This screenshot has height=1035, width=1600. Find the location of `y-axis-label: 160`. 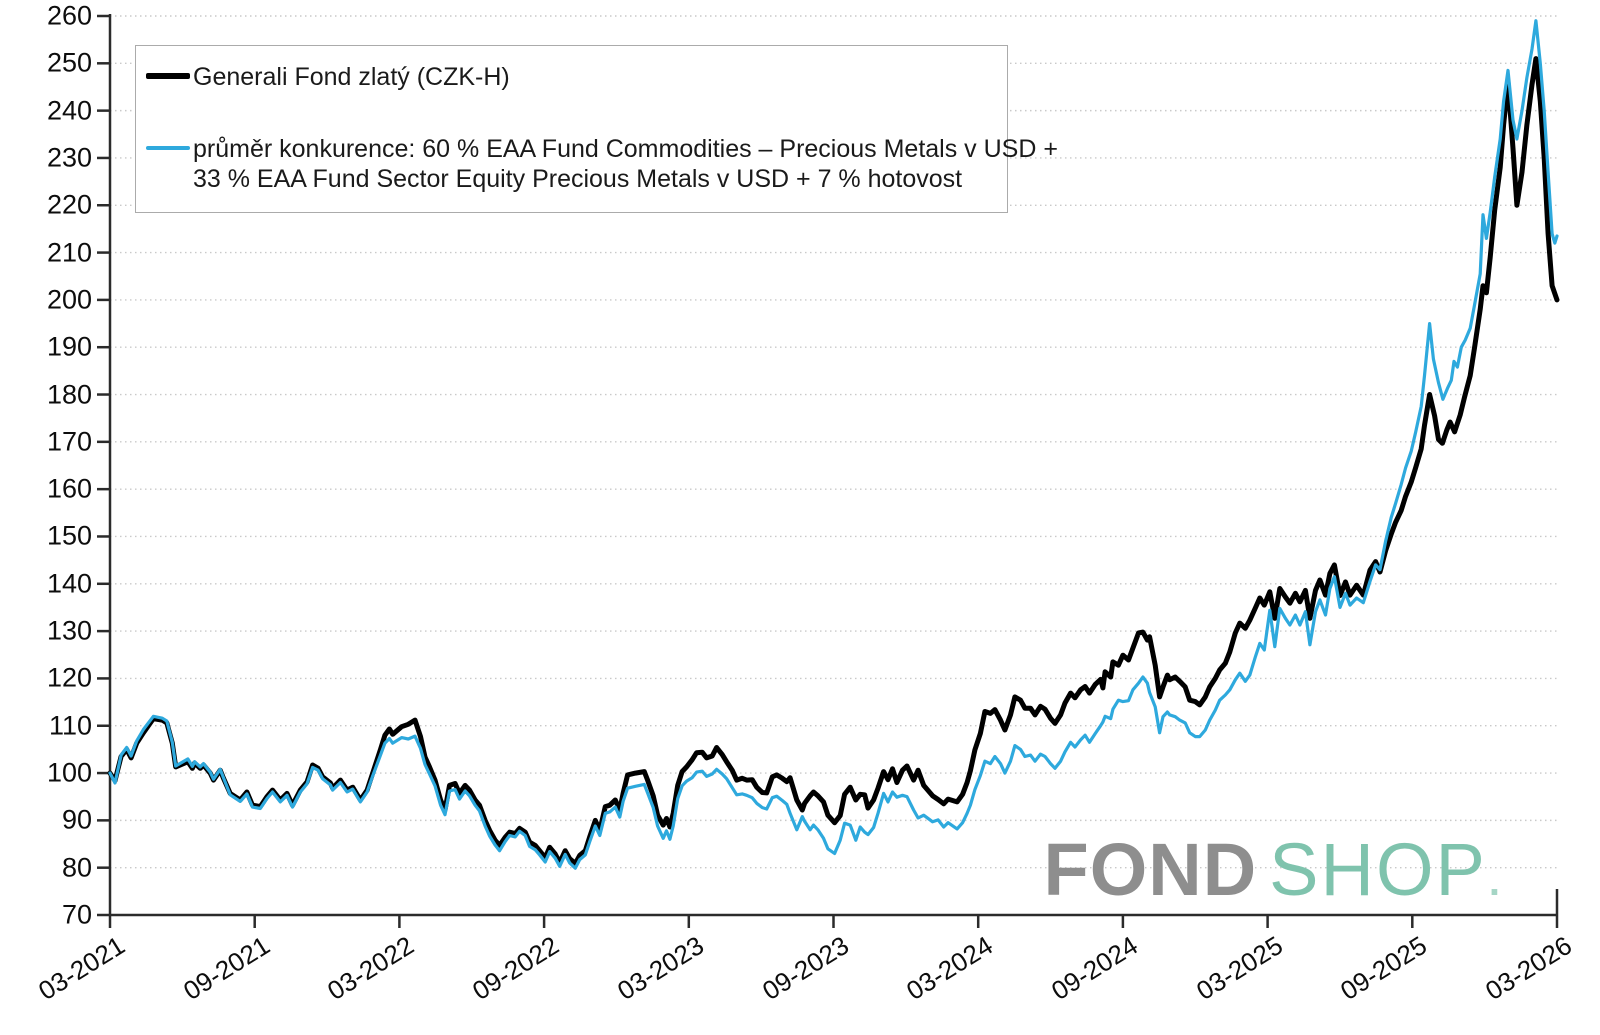

y-axis-label: 160 is located at coordinates (69, 488).